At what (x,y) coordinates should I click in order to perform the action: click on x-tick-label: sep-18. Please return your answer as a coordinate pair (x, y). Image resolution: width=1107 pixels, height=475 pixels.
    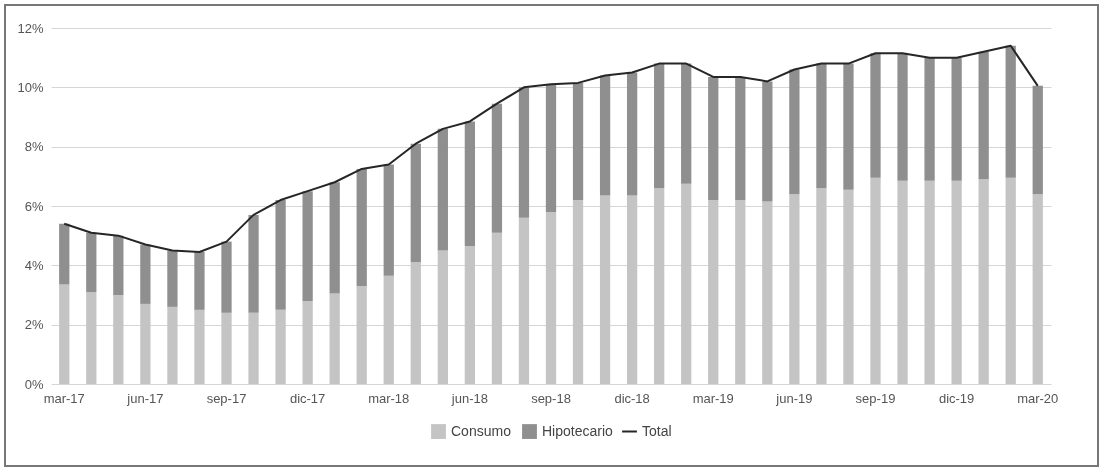
    Looking at the image, I should click on (551, 398).